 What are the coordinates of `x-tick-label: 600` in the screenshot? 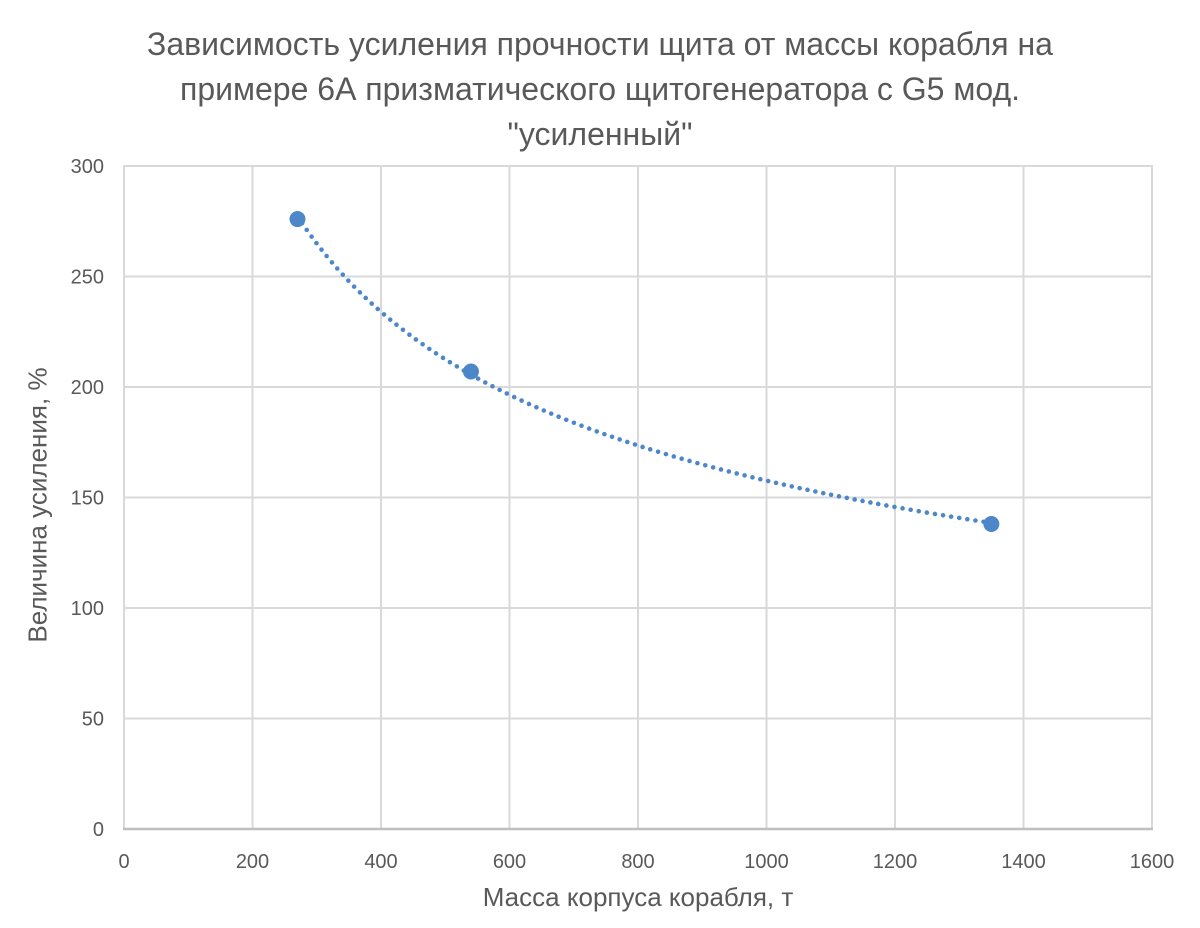 It's located at (509, 862).